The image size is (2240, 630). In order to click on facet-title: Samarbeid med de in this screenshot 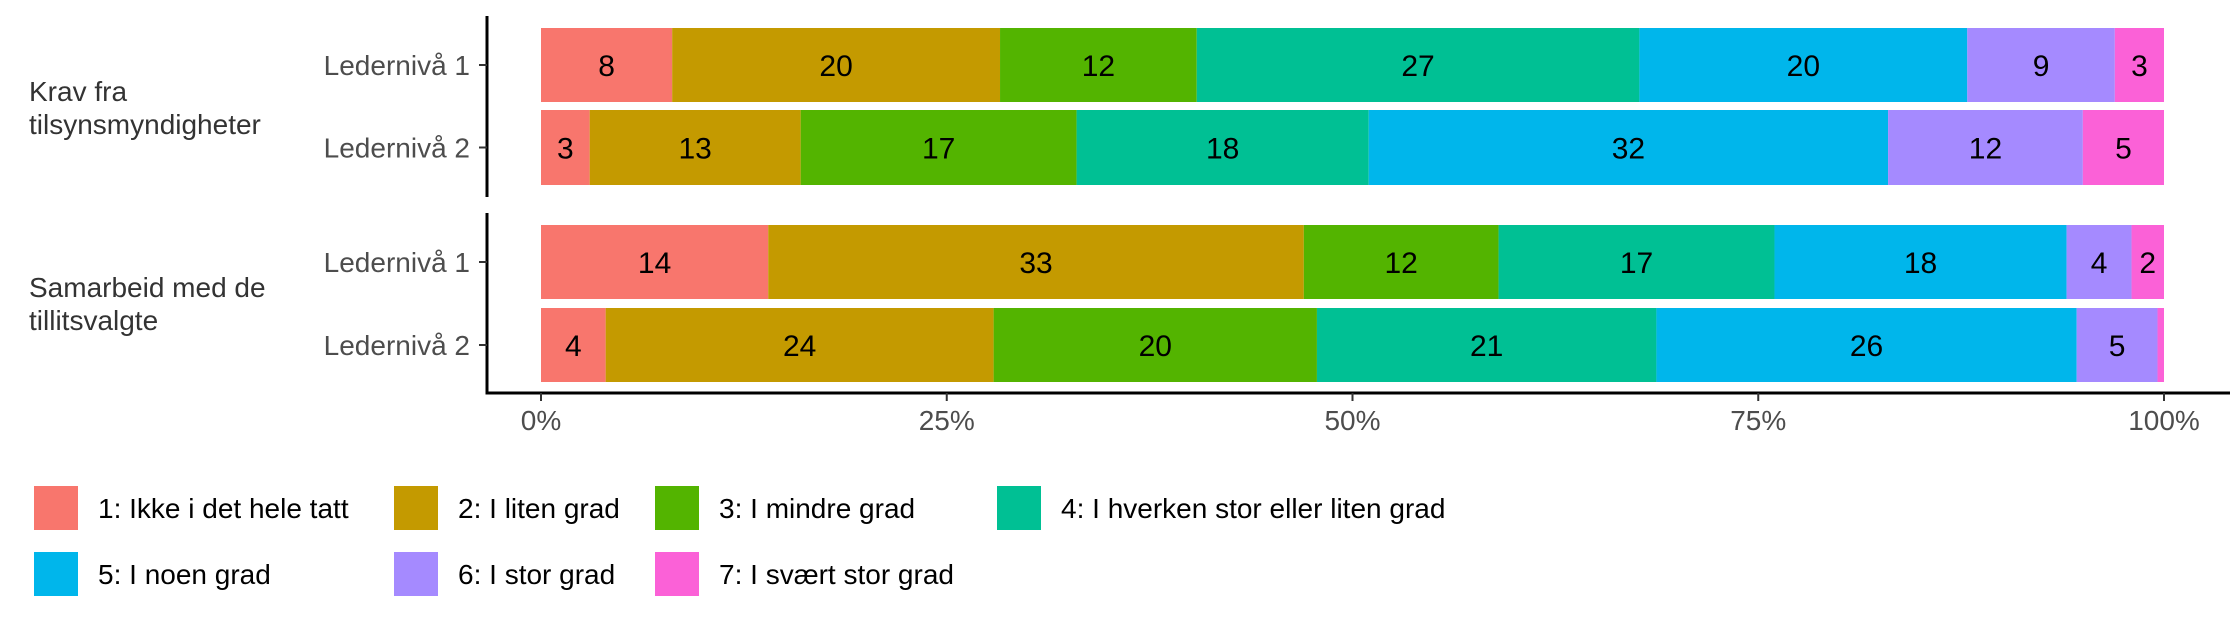, I will do `click(147, 287)`.